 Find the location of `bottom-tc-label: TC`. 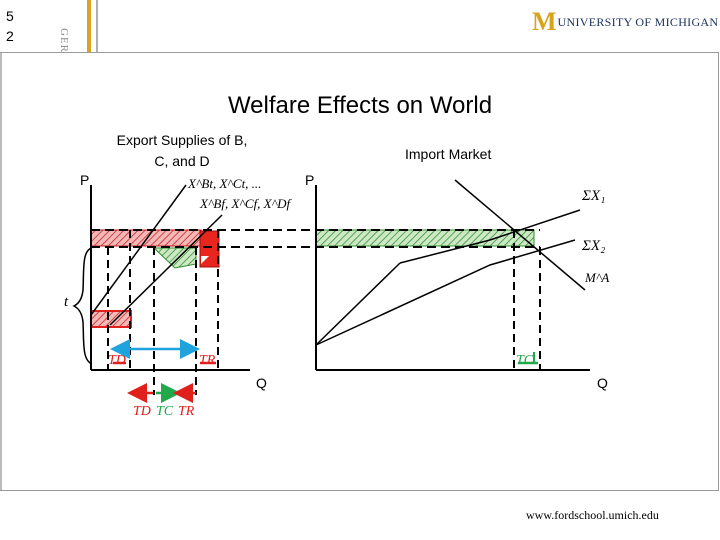

bottom-tc-label: TC is located at coordinates (165, 411).